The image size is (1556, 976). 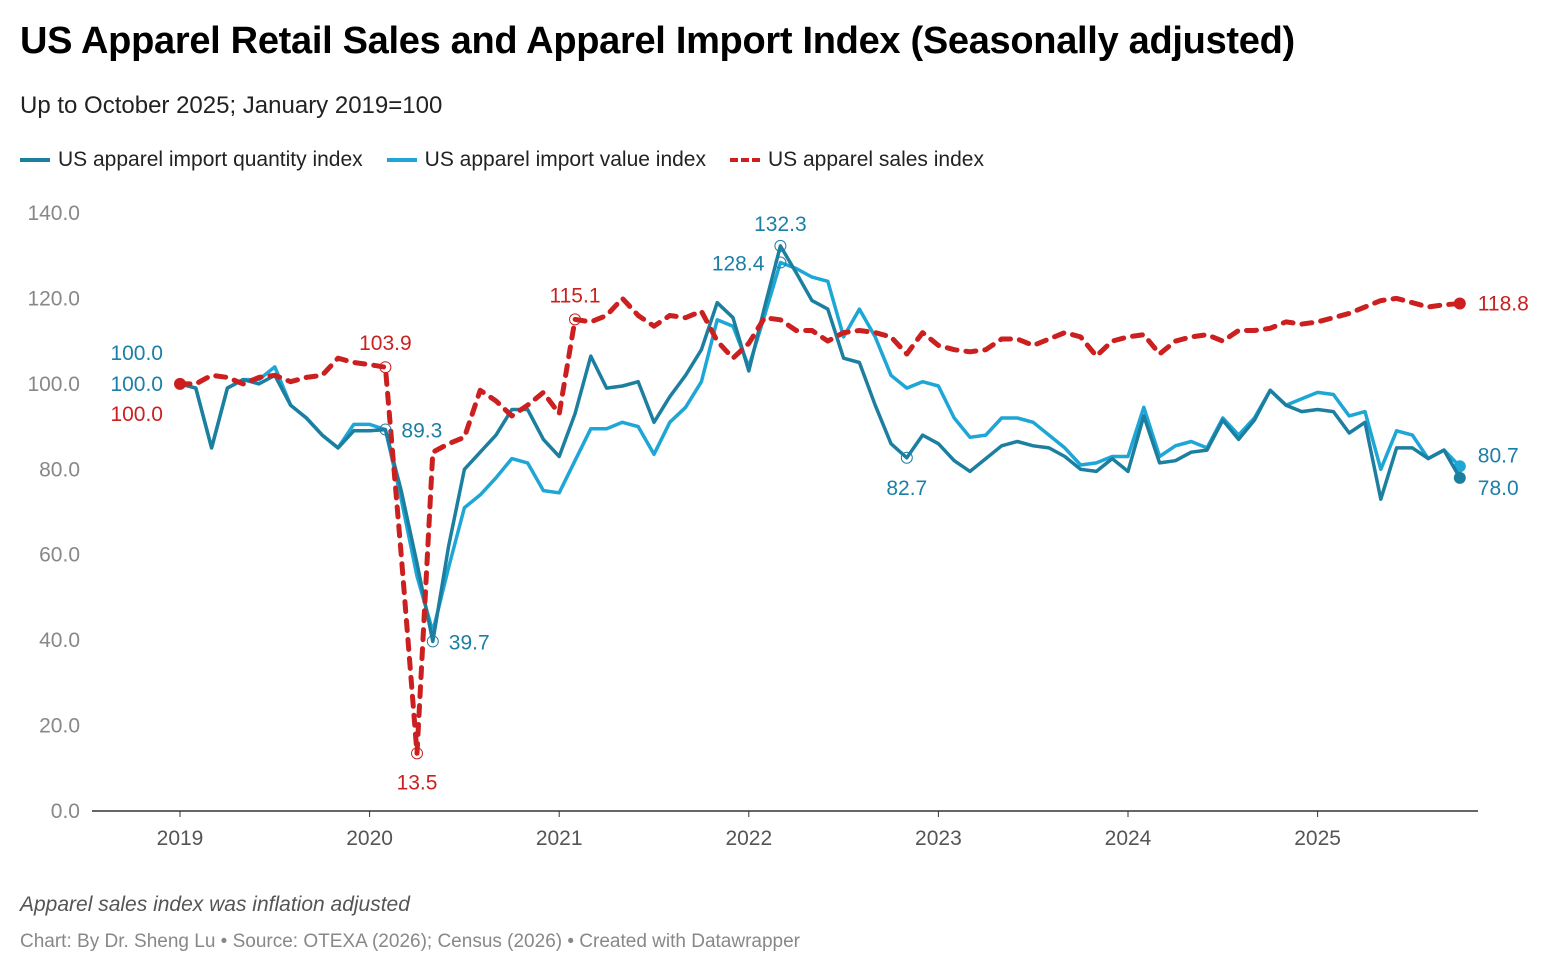 I want to click on annotation-label-quantity: 100.0, so click(x=136, y=353).